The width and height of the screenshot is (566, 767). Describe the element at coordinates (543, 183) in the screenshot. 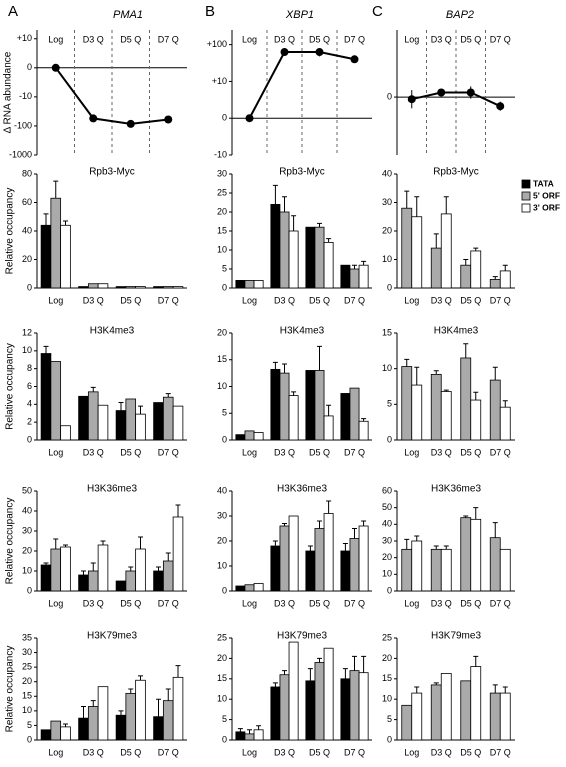

I see `legend-label: TATA` at that location.